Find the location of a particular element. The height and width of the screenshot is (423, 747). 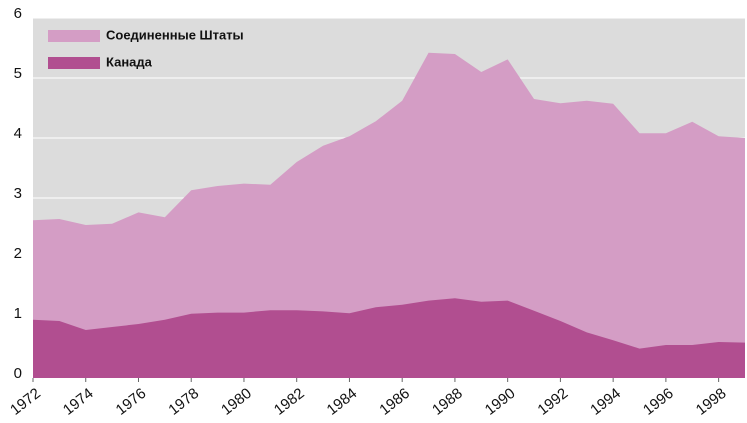

x-tick-label: 1976 is located at coordinates (131, 402).